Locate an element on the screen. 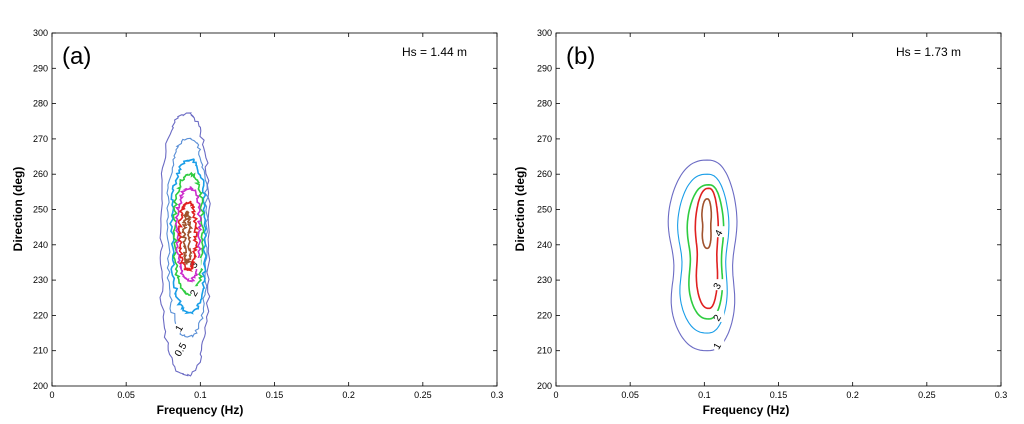  hs-annotation: Hs = 1.44 m is located at coordinates (434, 52).